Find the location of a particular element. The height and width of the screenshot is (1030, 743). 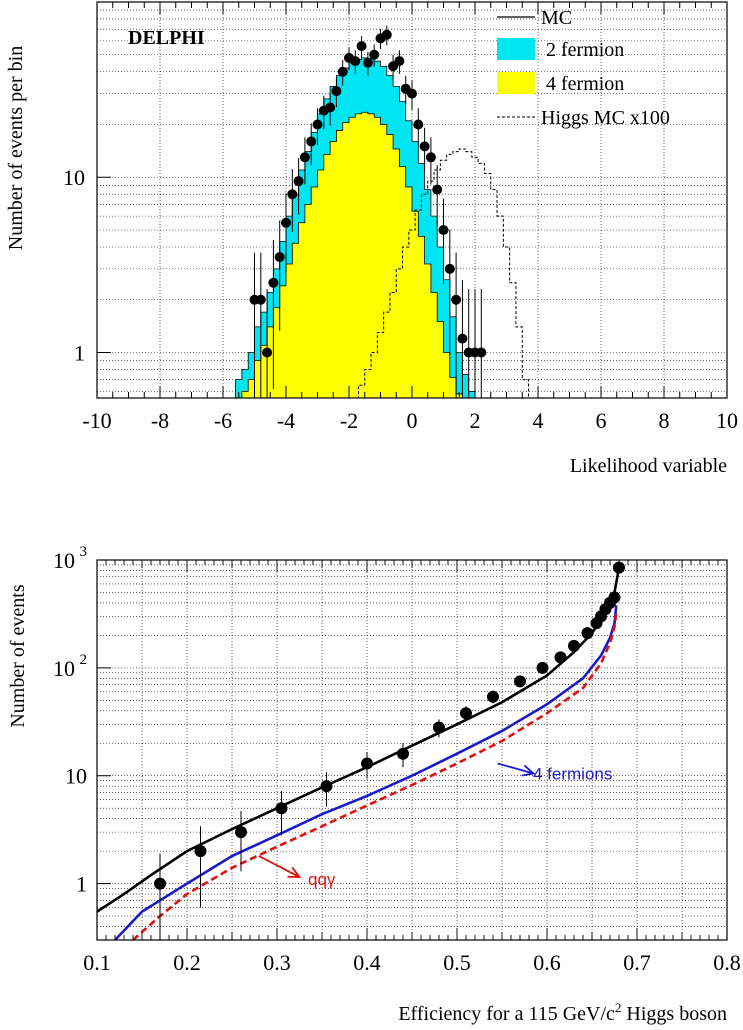

x-tick-label: 0.5 is located at coordinates (457, 962).